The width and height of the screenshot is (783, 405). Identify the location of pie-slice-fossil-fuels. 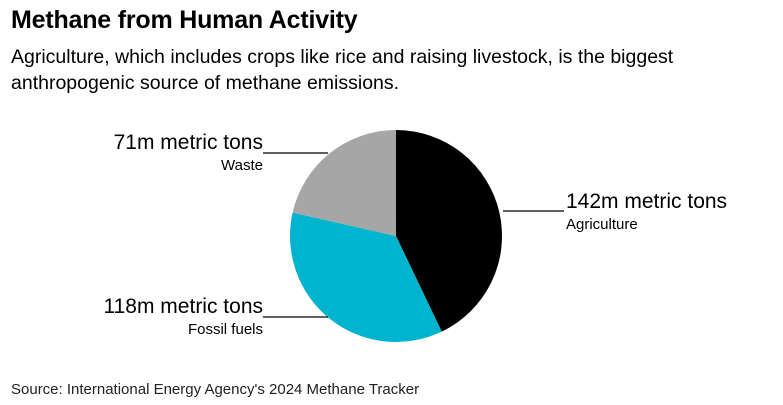
(365, 277).